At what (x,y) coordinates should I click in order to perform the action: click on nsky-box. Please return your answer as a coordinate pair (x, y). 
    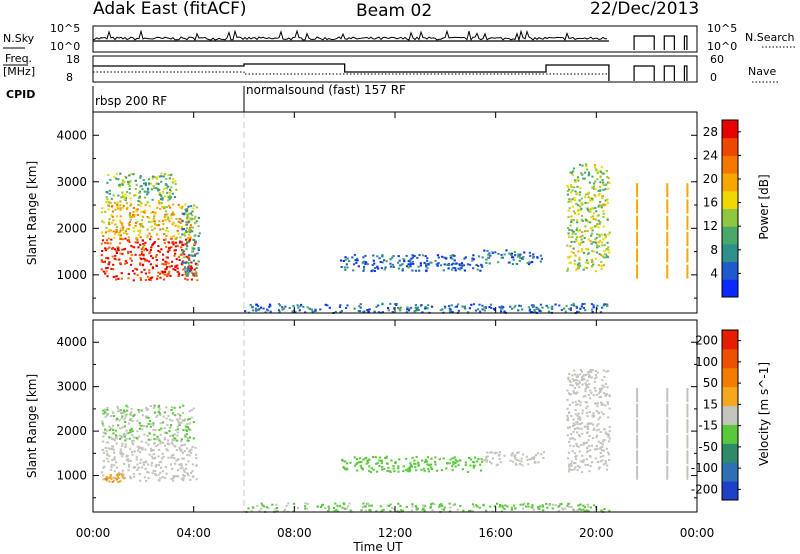
    Looking at the image, I should click on (395, 39).